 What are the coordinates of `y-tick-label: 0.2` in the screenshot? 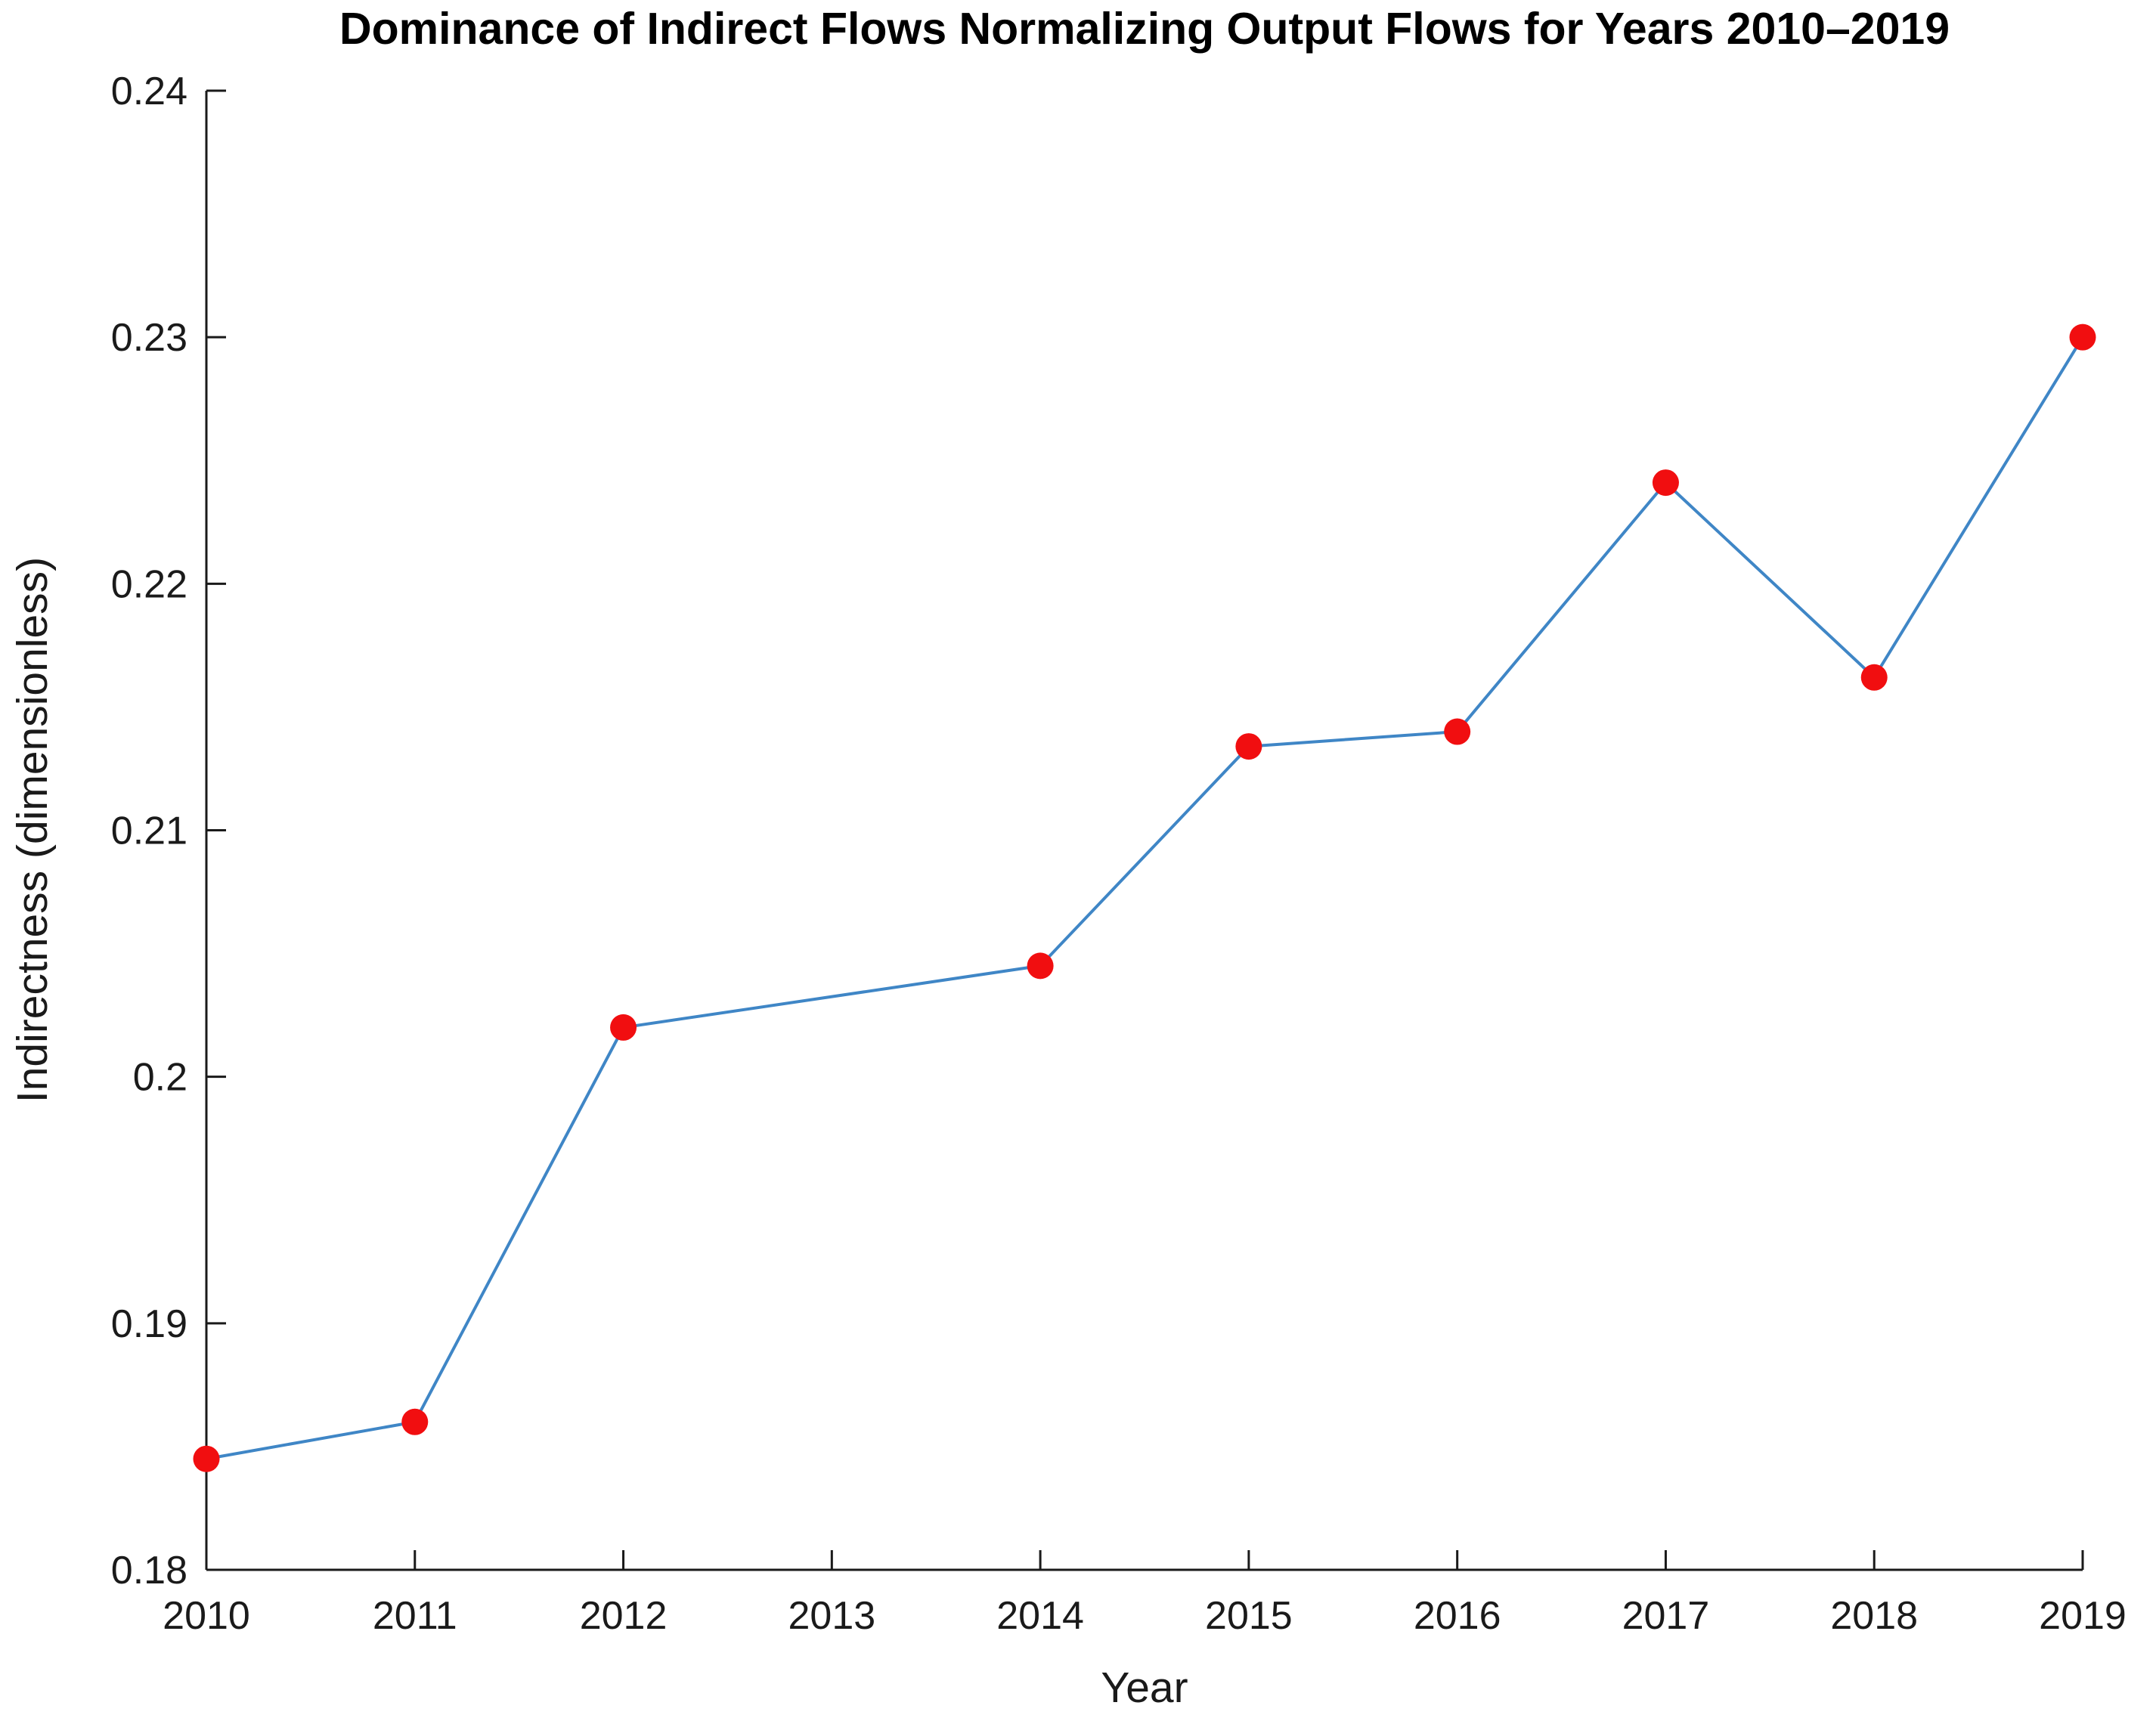 It's located at (160, 1078).